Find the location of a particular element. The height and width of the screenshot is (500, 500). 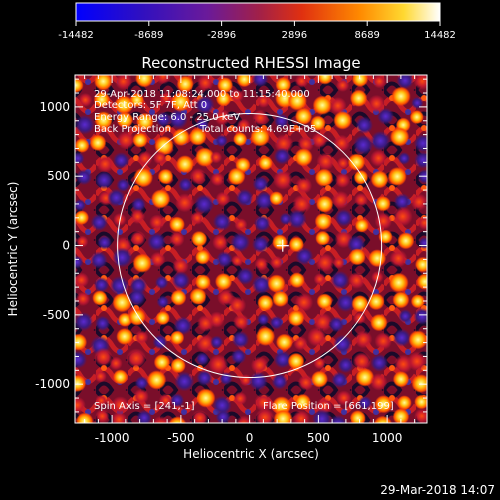

colorbar-labels: -14482 -8689 -2896 2896 8689 14482 is located at coordinates (257, 35).